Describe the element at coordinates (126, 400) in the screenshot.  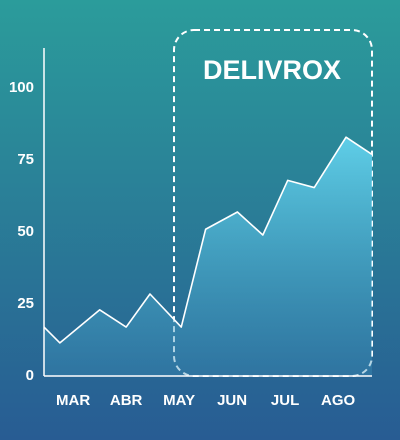
I see `x-tick-label: ABR` at that location.